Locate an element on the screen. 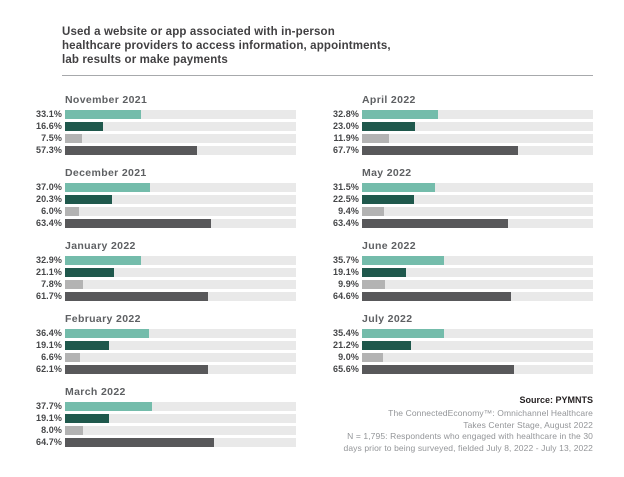 Image resolution: width=624 pixels, height=477 pixels. bar-row: 35.4% is located at coordinates (459, 333).